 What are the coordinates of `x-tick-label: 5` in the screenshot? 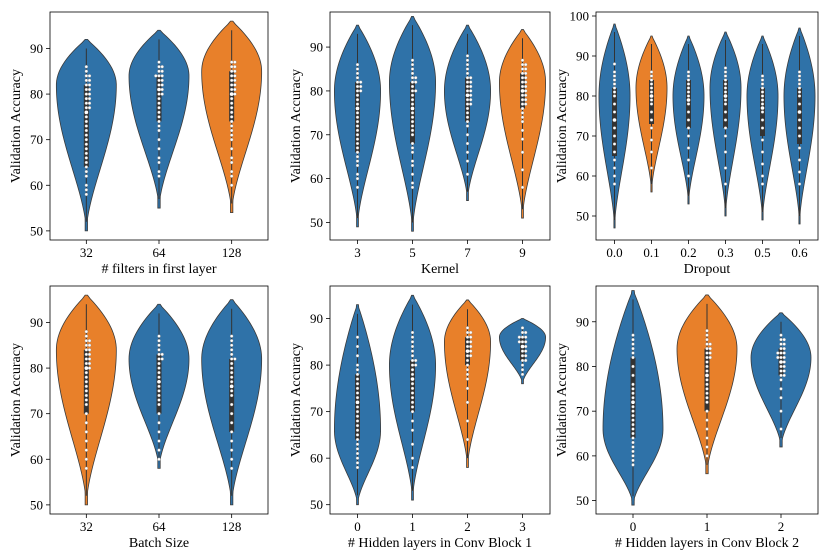 It's located at (412, 252).